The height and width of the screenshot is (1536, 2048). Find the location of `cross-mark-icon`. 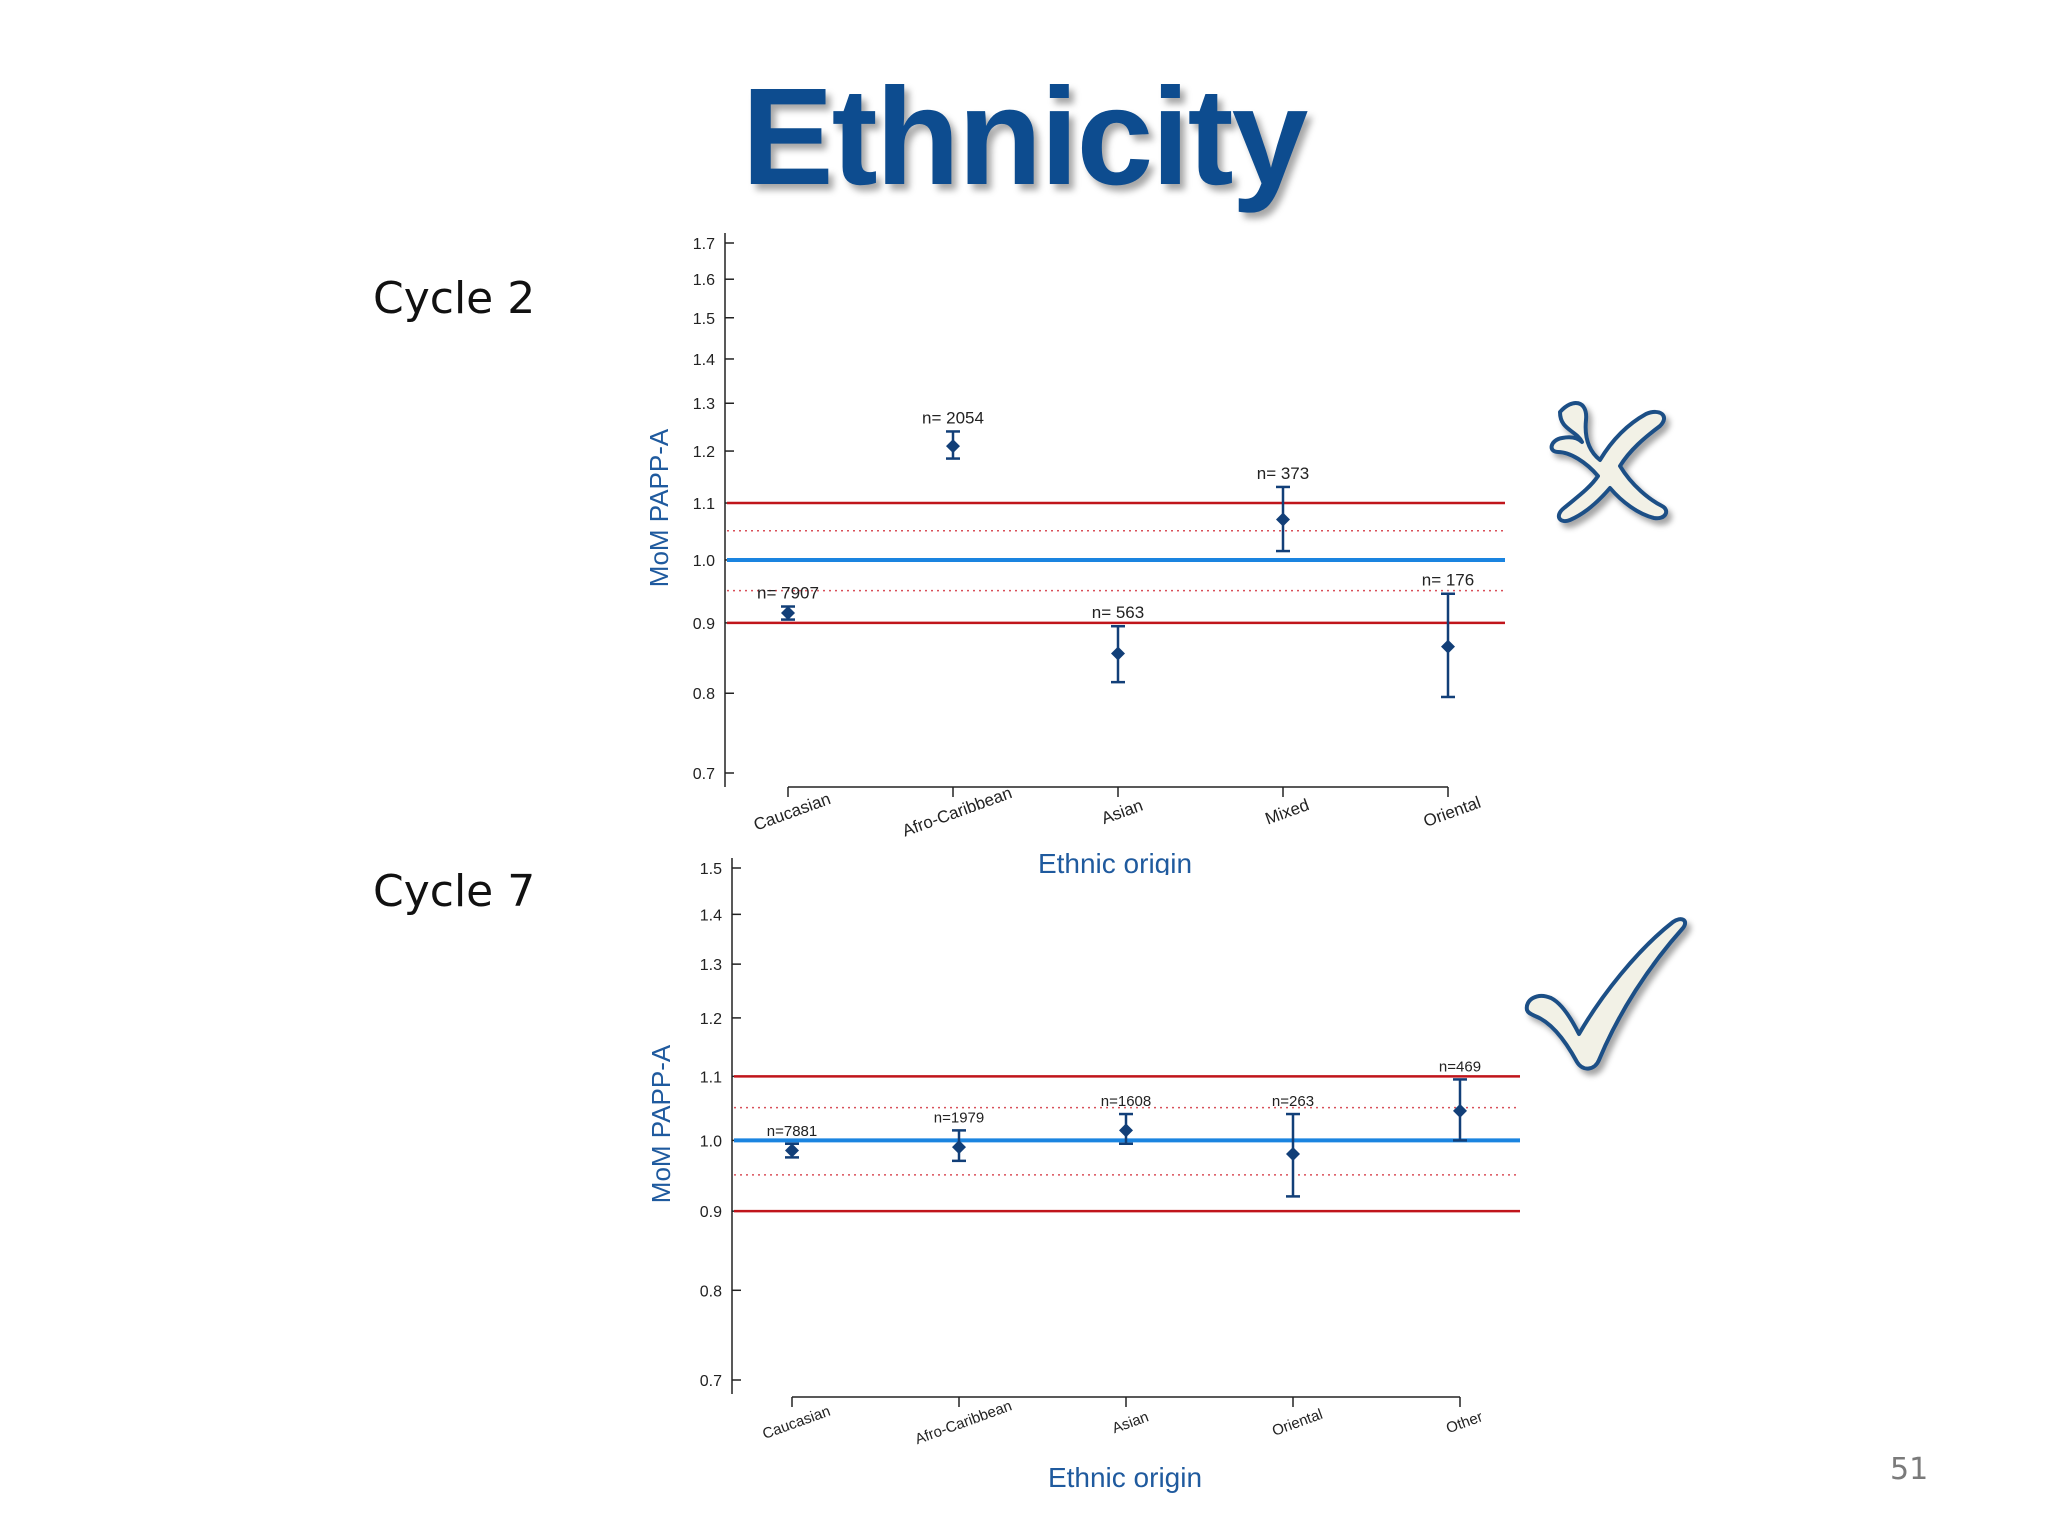

cross-mark-icon is located at coordinates (1609, 462).